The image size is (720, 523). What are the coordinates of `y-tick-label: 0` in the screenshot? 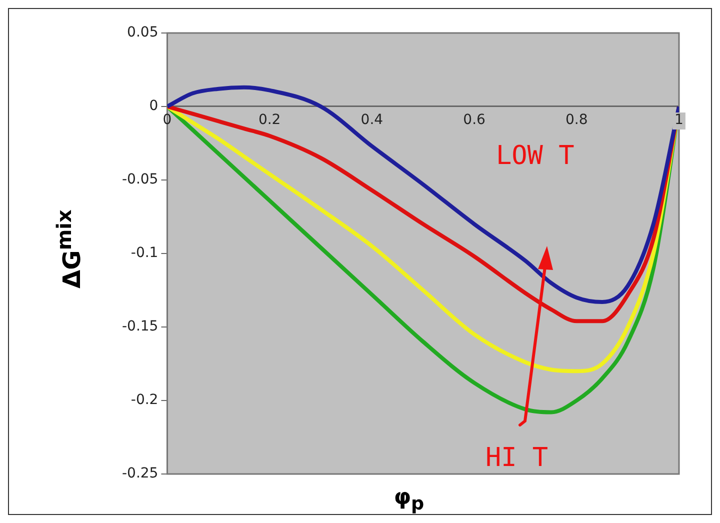 It's located at (153, 106).